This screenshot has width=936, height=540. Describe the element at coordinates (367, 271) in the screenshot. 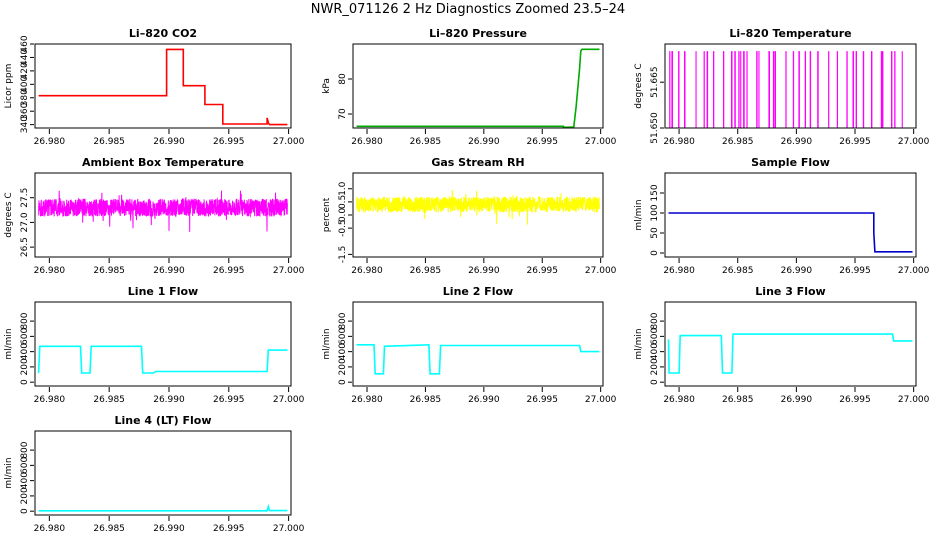

I see `panel-5-x-tick-label: 26.980` at that location.